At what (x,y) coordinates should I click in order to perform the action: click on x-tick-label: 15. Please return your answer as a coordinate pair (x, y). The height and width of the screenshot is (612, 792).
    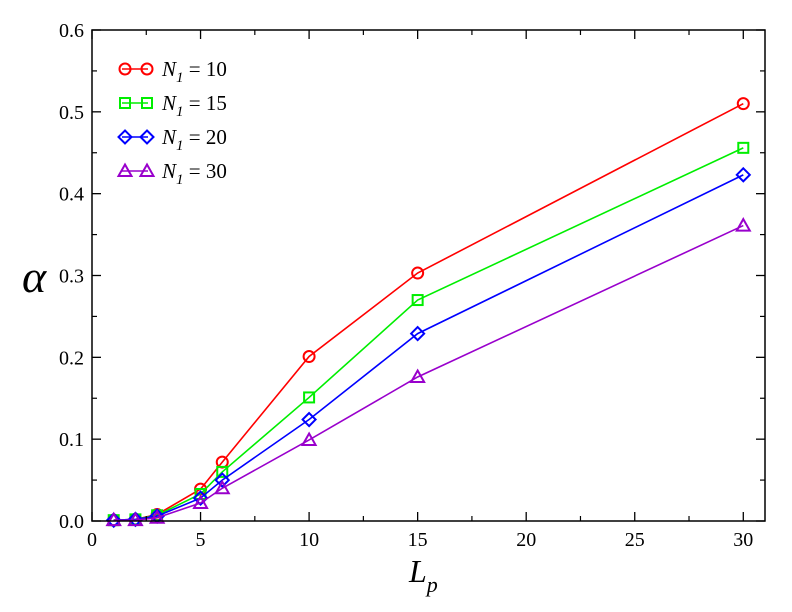
    Looking at the image, I should click on (418, 540).